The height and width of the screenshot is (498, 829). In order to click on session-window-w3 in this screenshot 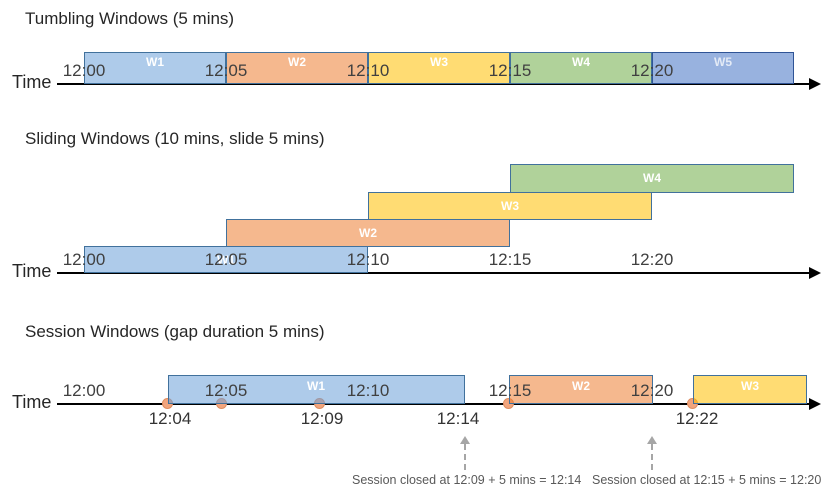, I will do `click(750, 389)`.